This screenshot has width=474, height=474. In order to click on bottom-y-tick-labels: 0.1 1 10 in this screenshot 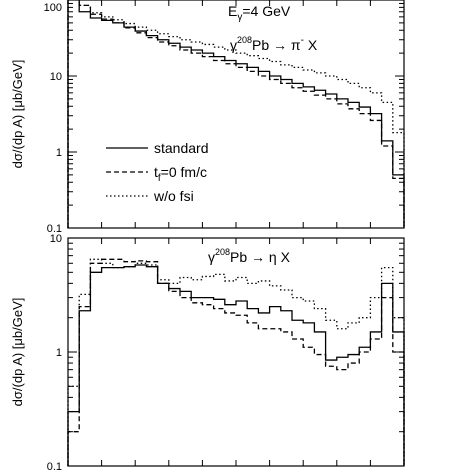, I will do `click(54, 353)`.